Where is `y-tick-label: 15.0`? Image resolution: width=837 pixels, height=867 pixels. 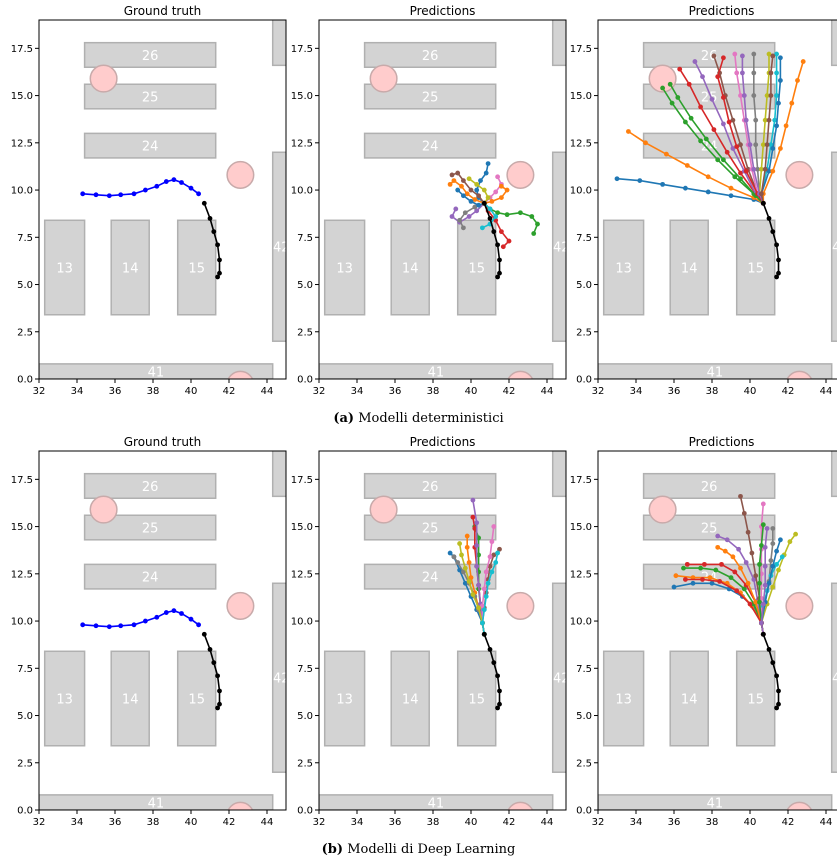
y-tick-label: 15.0 is located at coordinates (302, 96).